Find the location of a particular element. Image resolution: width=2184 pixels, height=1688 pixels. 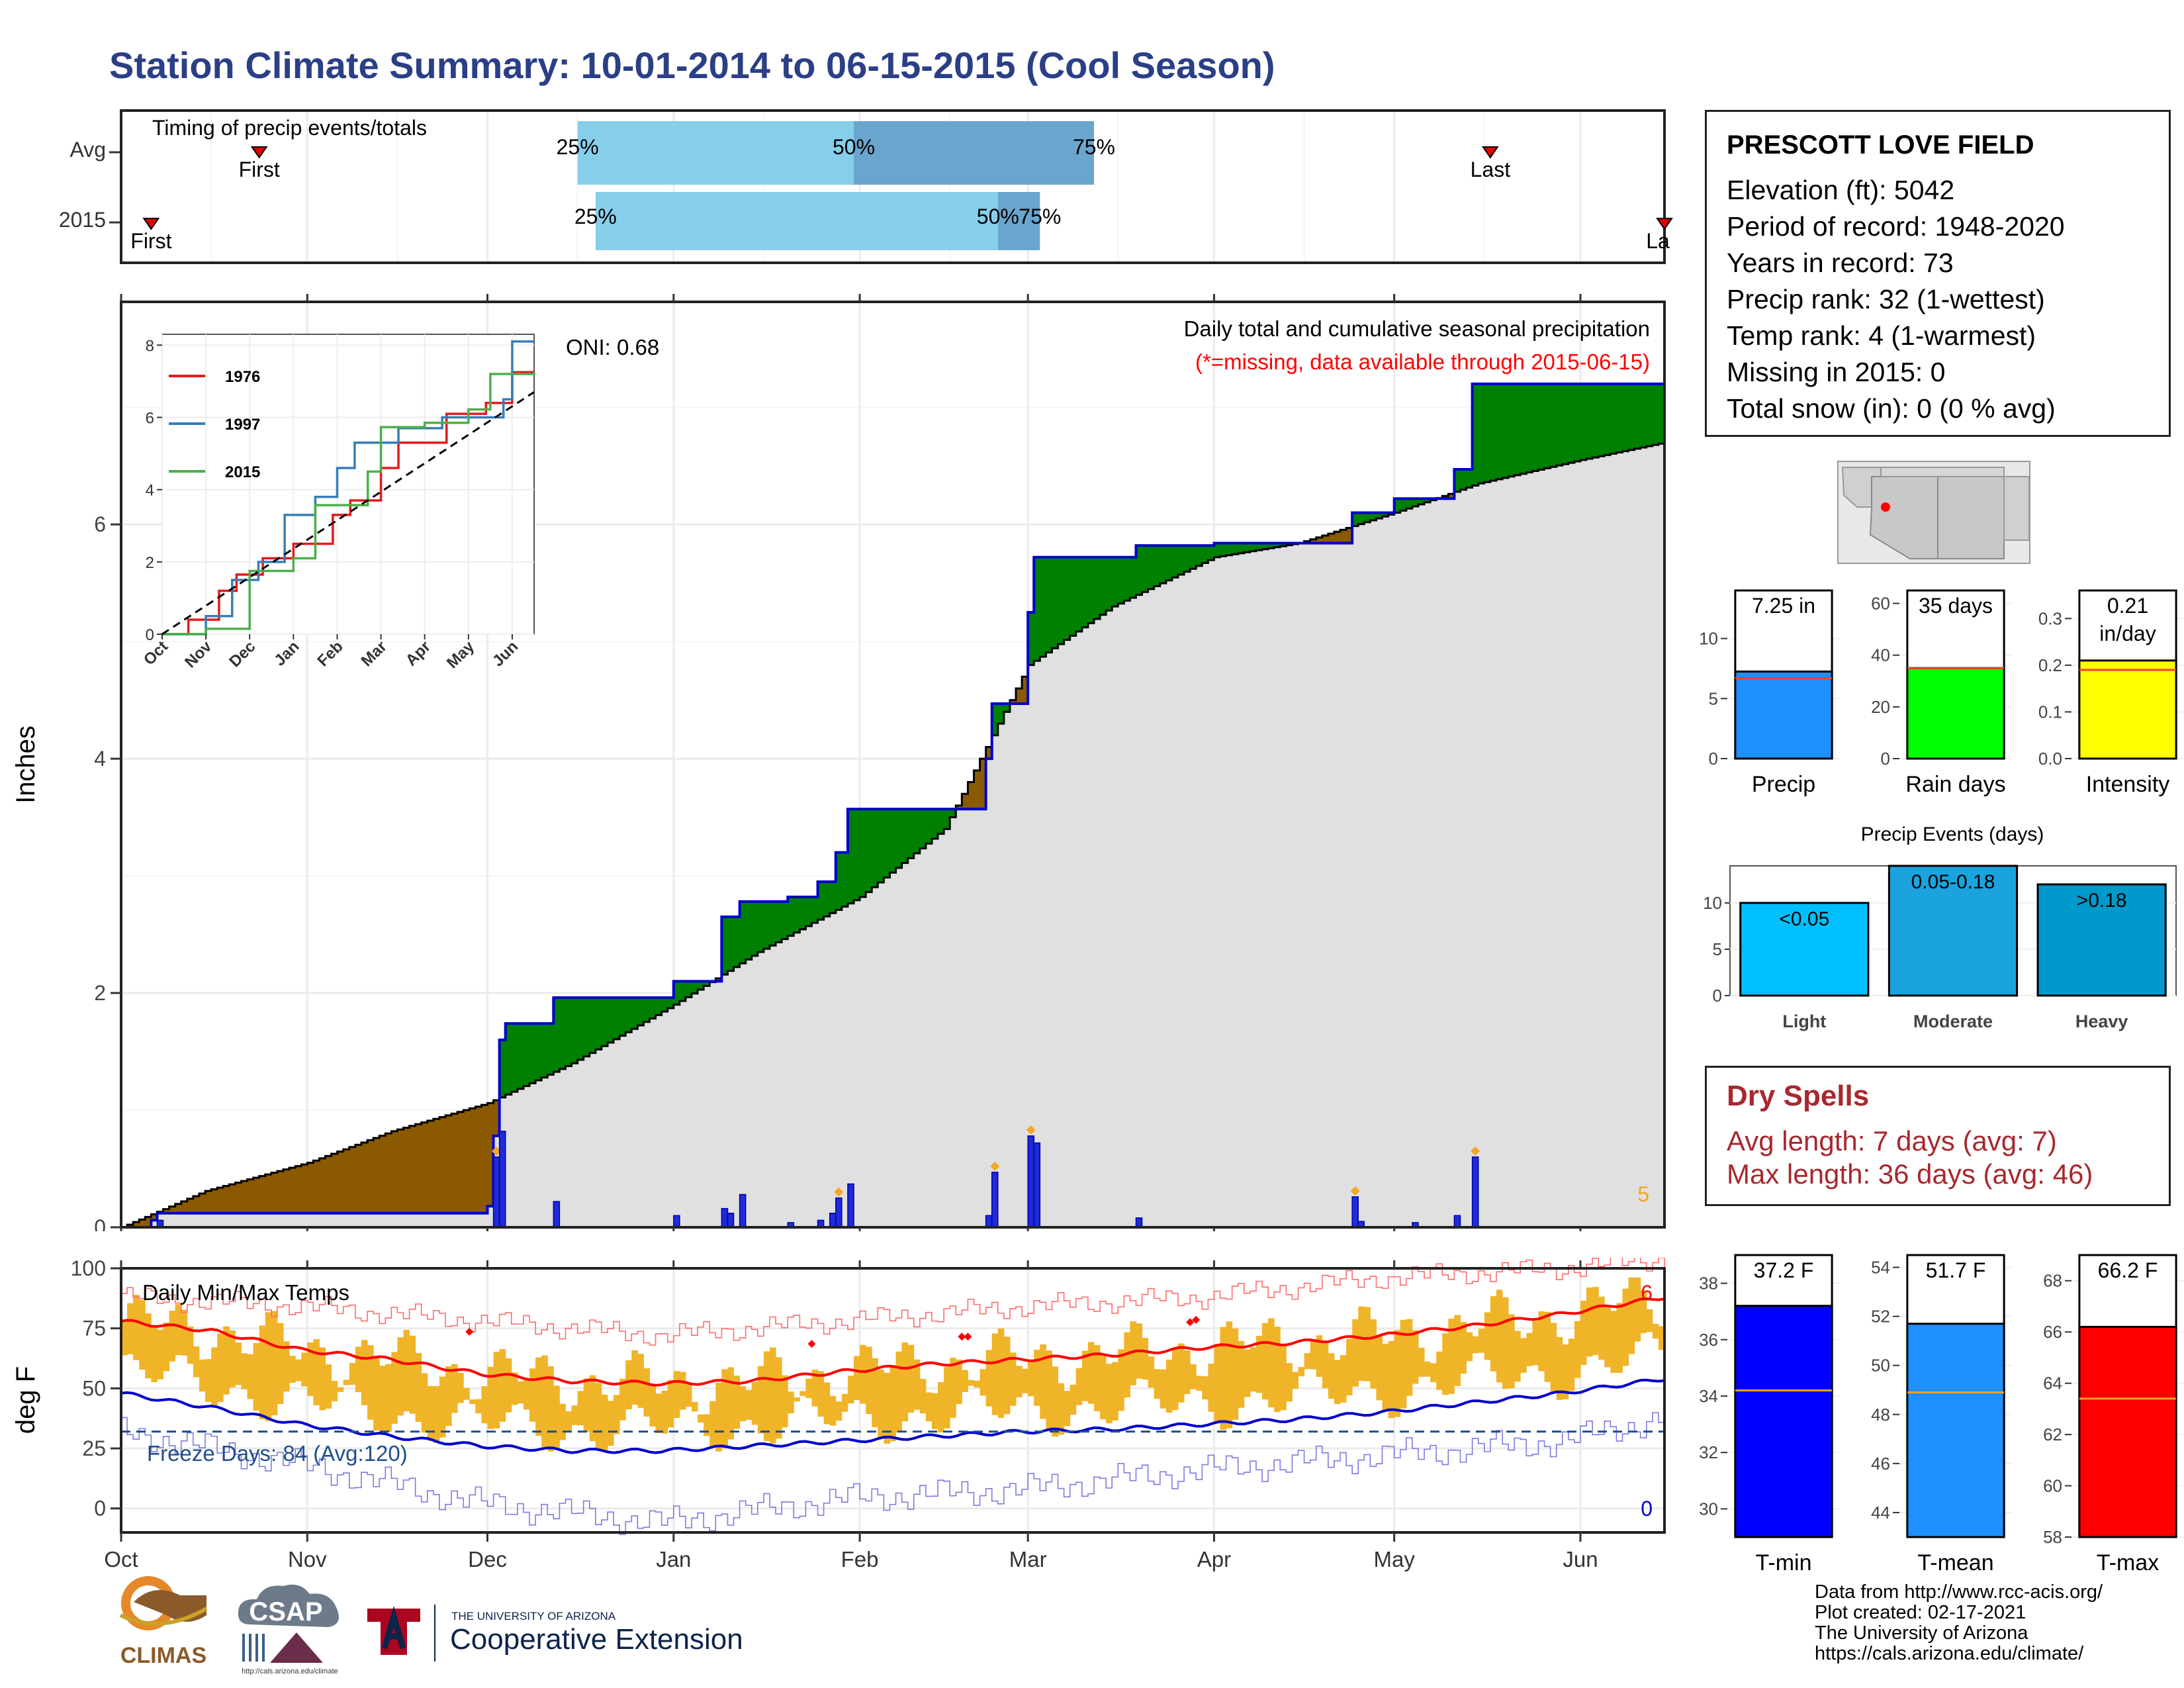

tmax-tick-label: 60 is located at coordinates (2052, 1486).